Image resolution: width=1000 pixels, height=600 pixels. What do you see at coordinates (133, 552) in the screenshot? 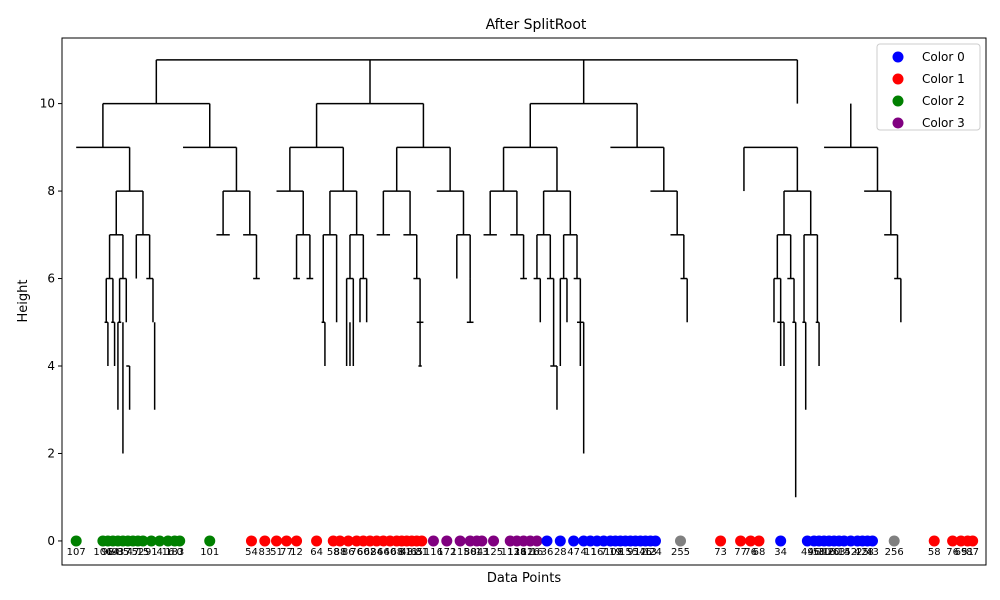
I see `point-label: 47` at bounding box center [133, 552].